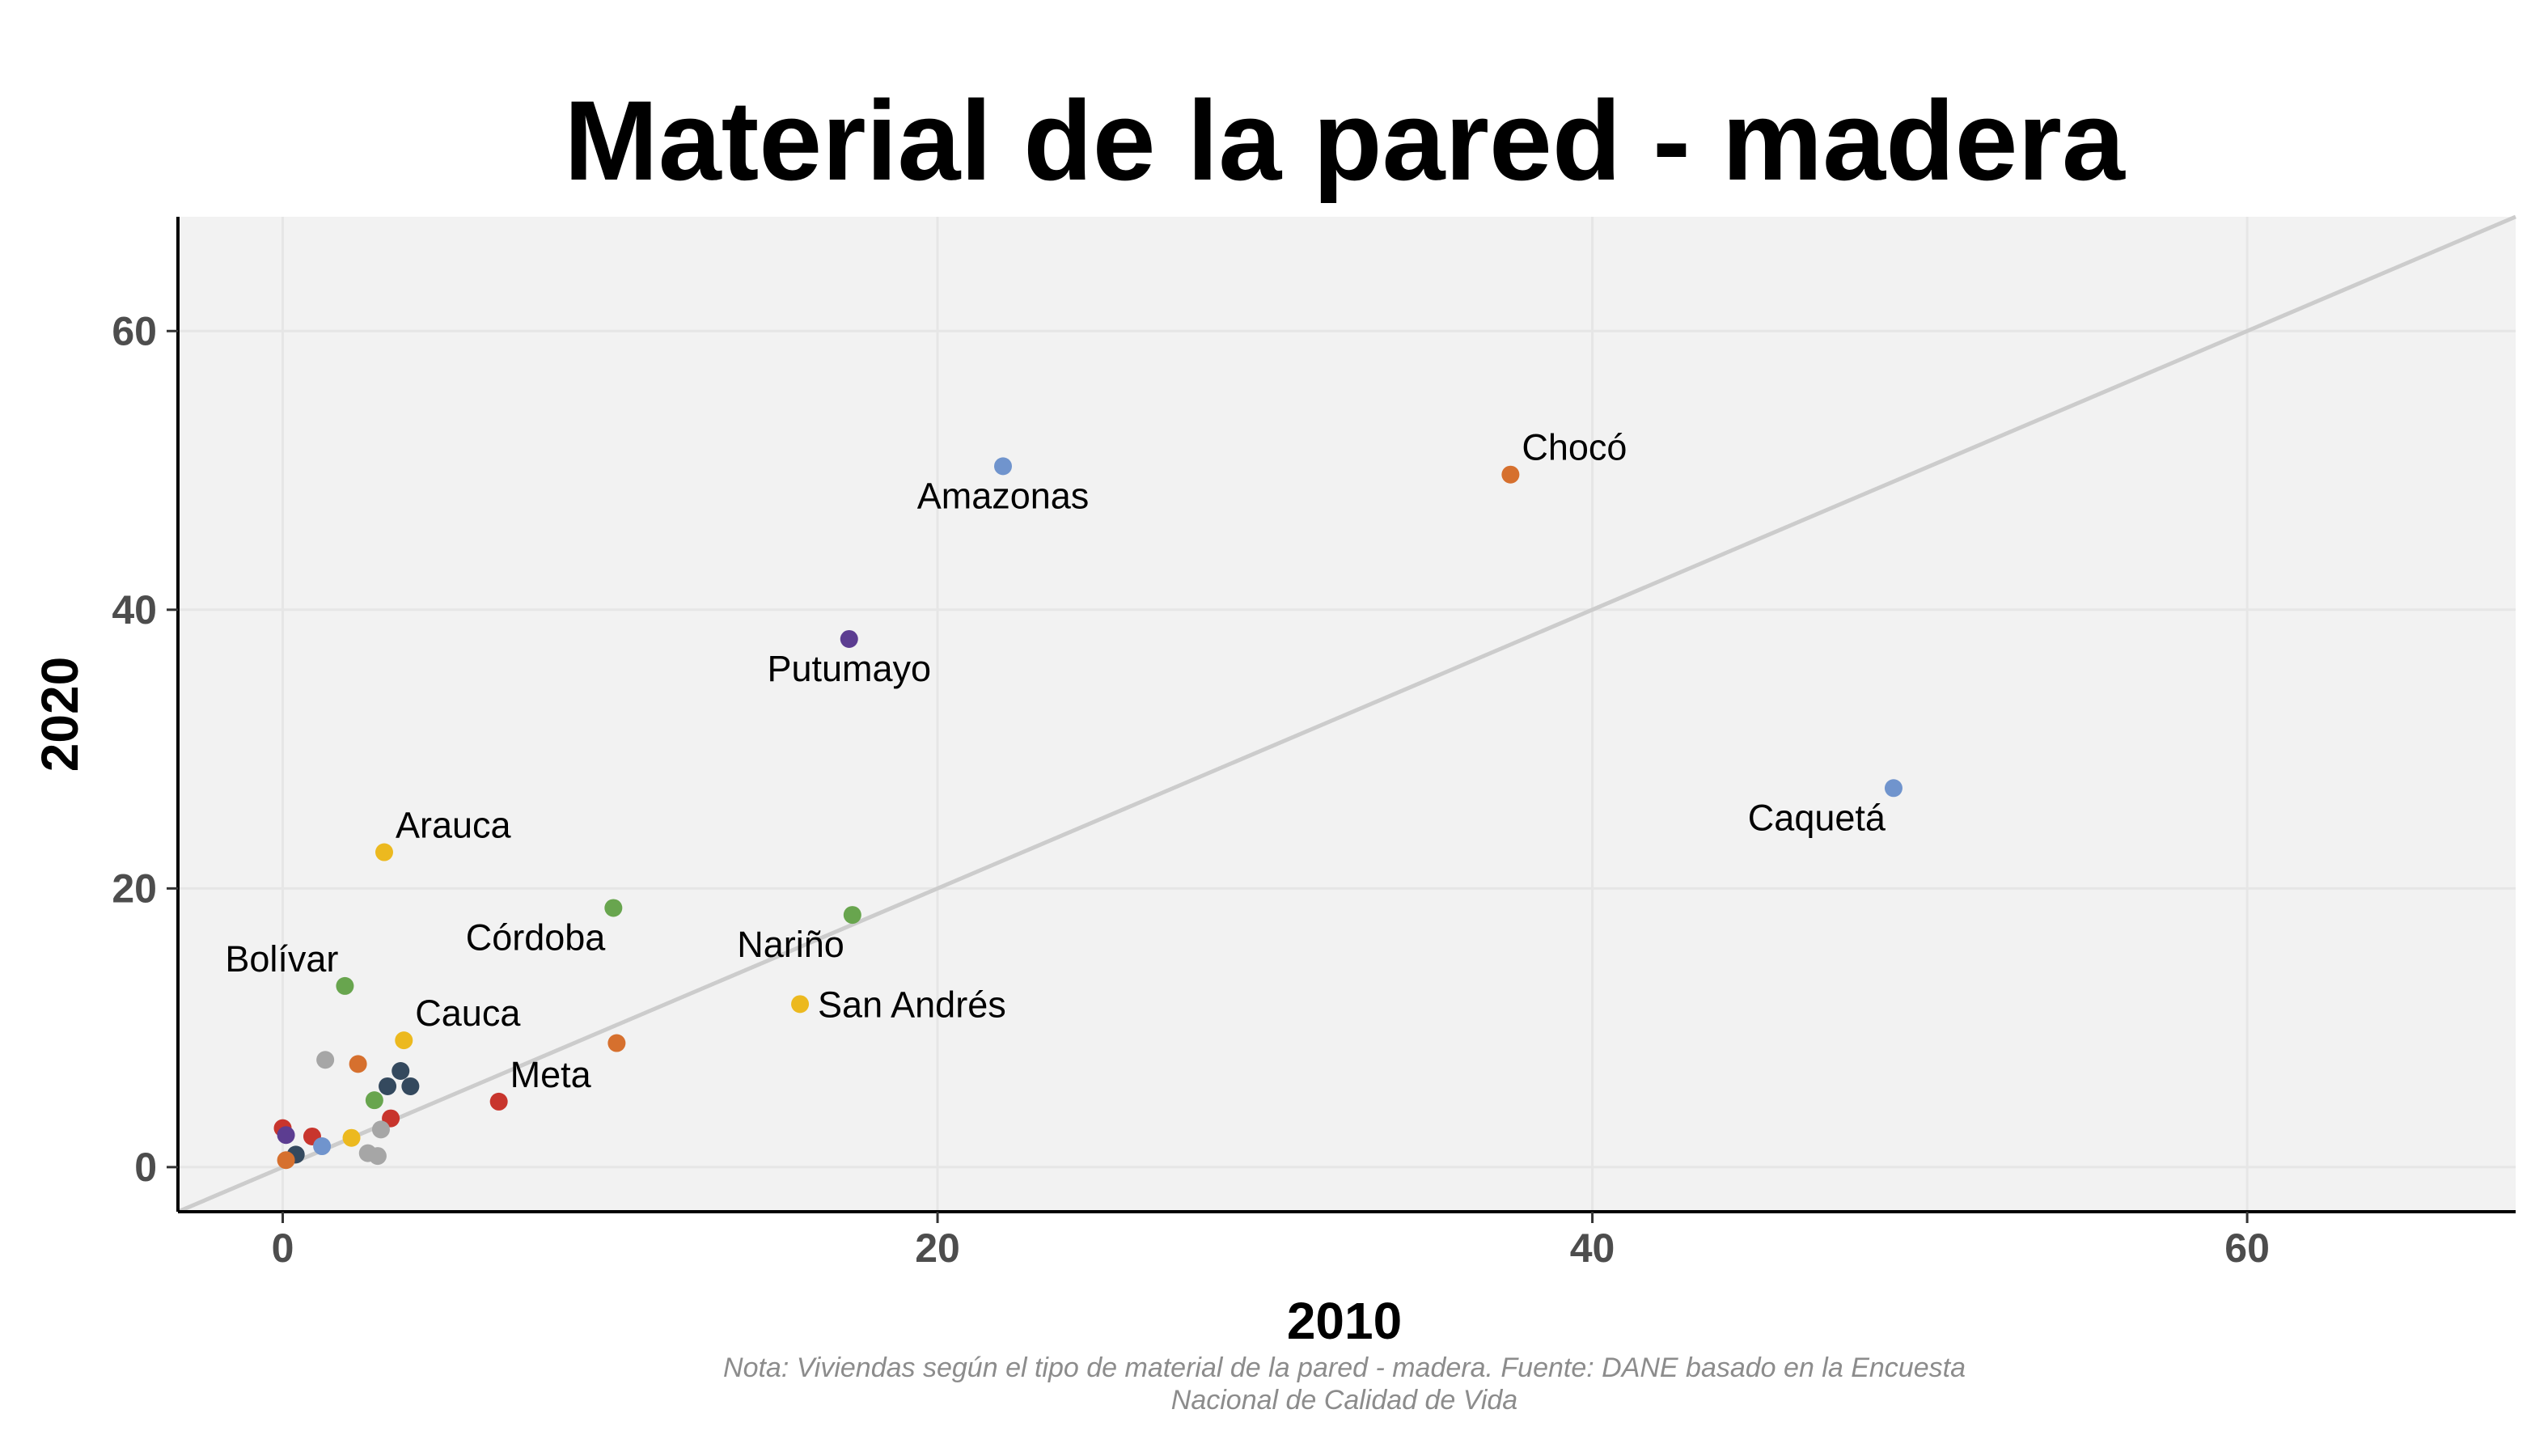 This screenshot has width=2548, height=1456. What do you see at coordinates (283, 1248) in the screenshot?
I see `x-tick-label: 0` at bounding box center [283, 1248].